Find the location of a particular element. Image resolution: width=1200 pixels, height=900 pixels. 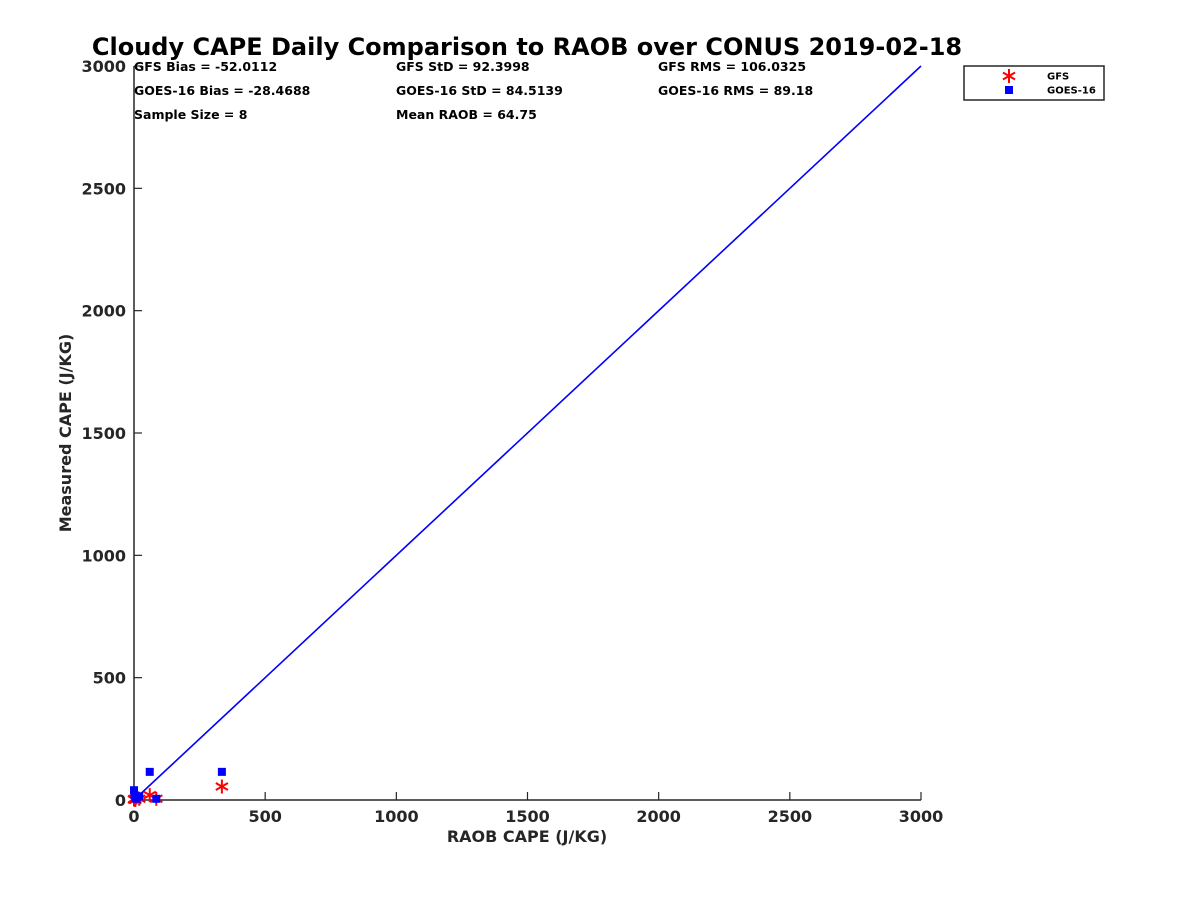

legend-marker-gfs is located at coordinates (1009, 76).